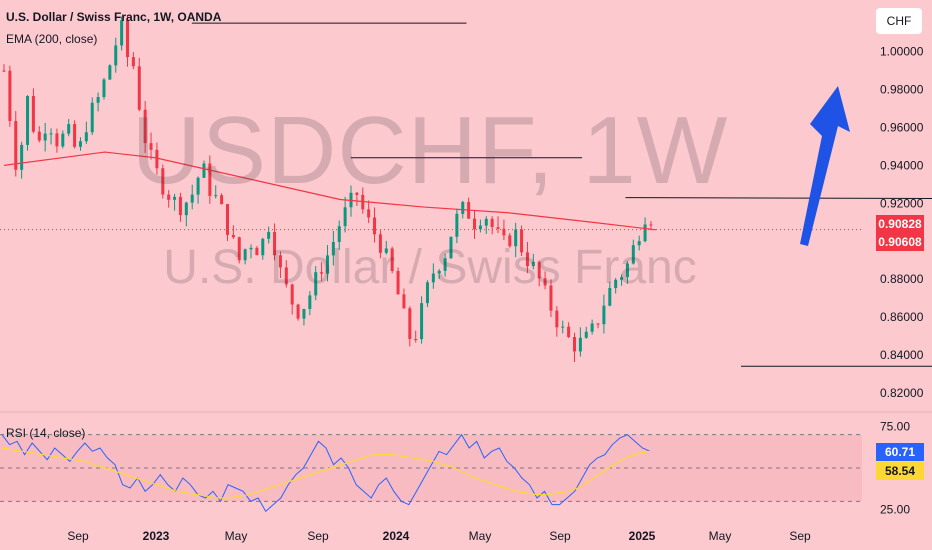  I want to click on rsi-band, so click(431, 468).